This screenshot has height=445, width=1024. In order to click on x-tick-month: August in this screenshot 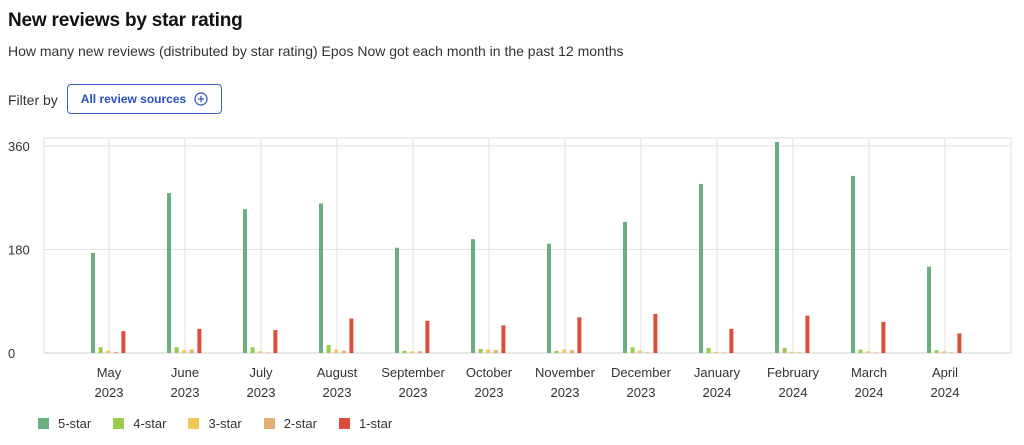, I will do `click(337, 372)`.